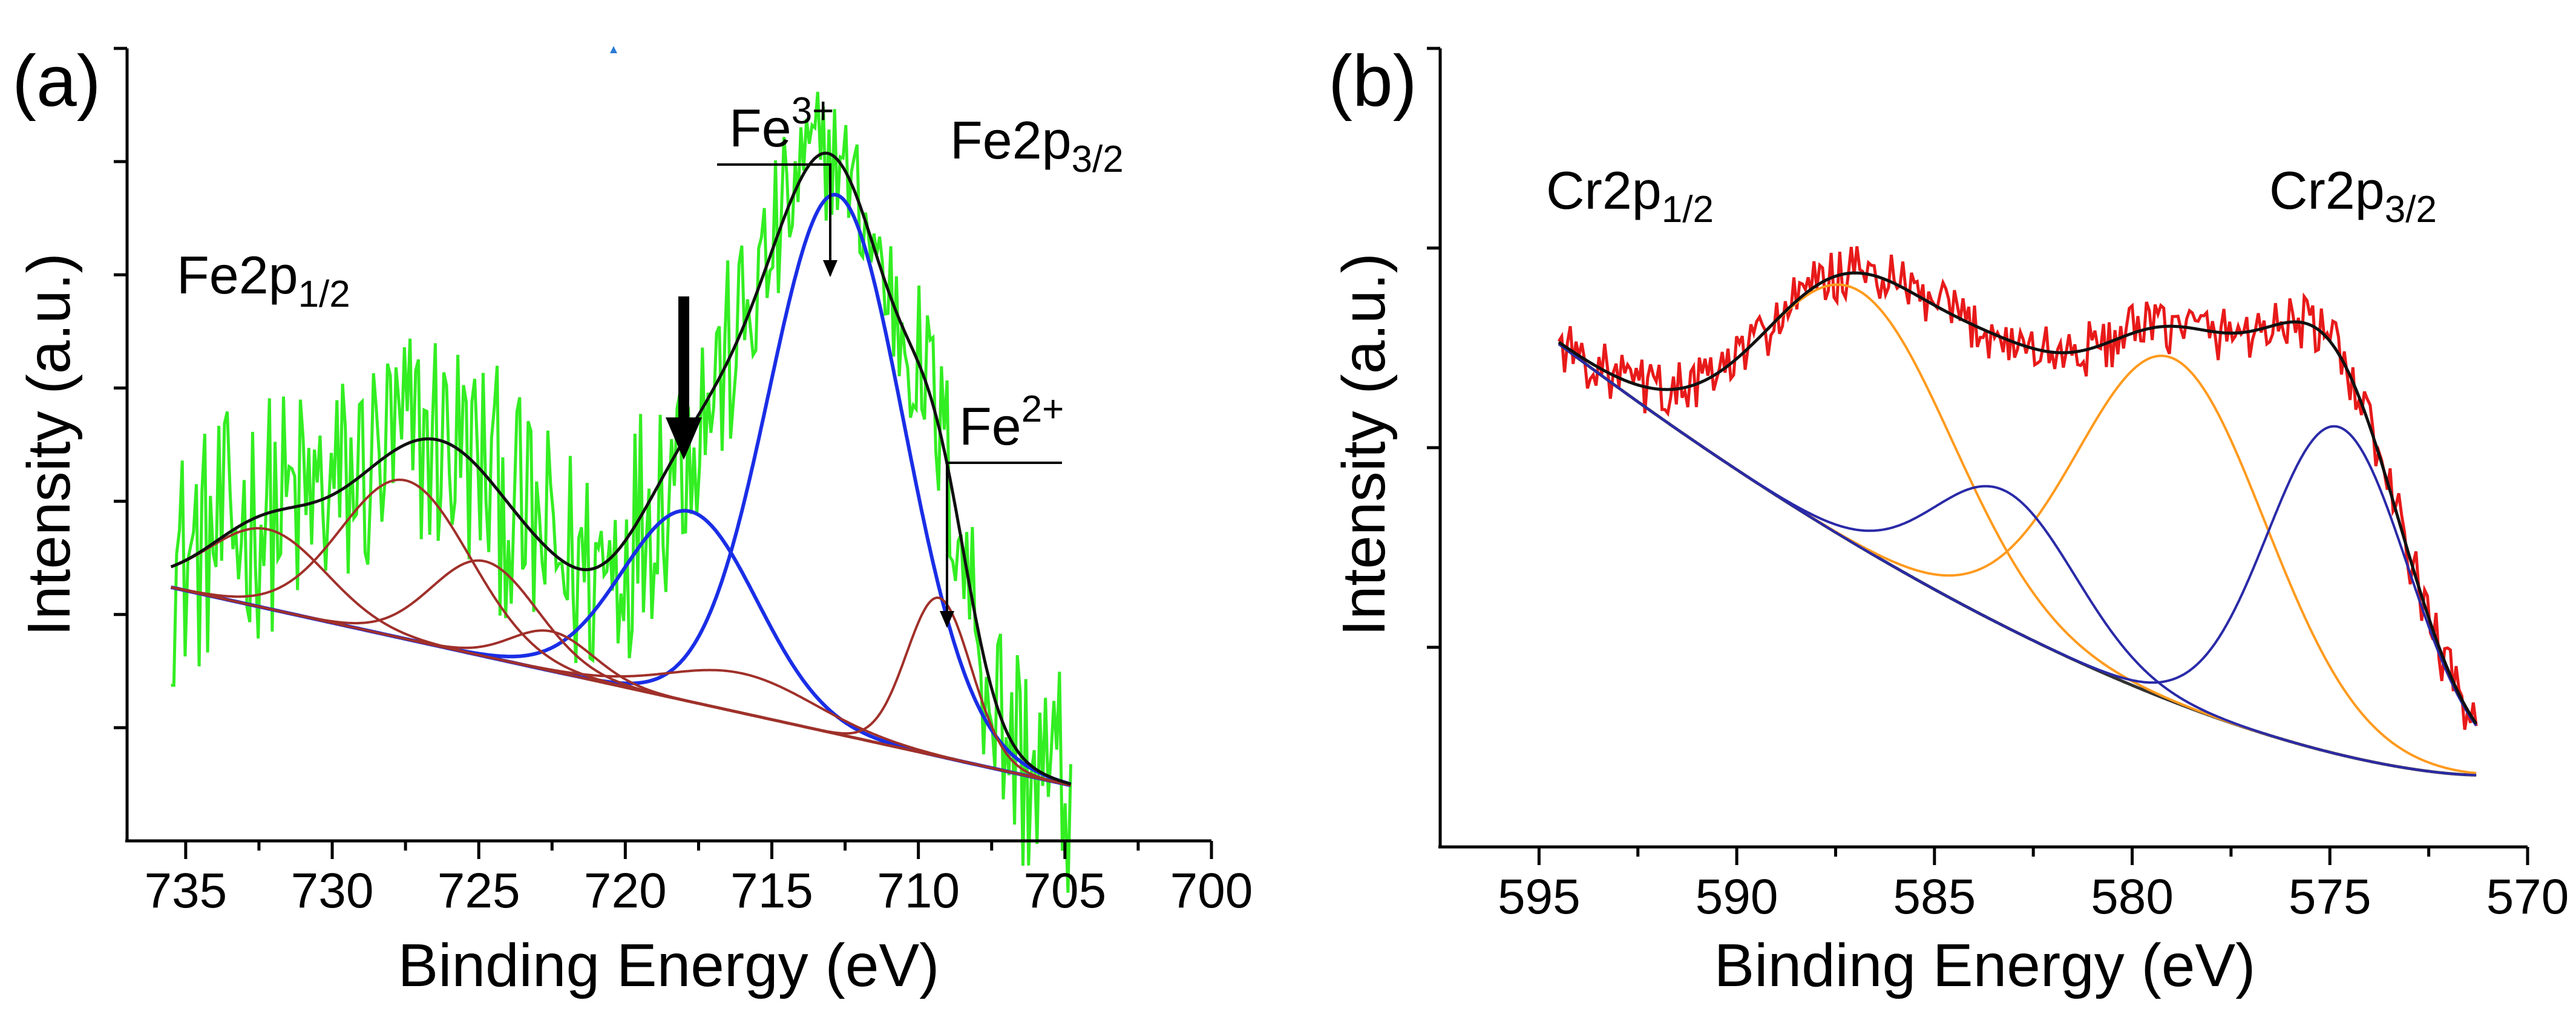 Image resolution: width=2576 pixels, height=1026 pixels. What do you see at coordinates (1372, 81) in the screenshot?
I see `panel-b-label: (b)` at bounding box center [1372, 81].